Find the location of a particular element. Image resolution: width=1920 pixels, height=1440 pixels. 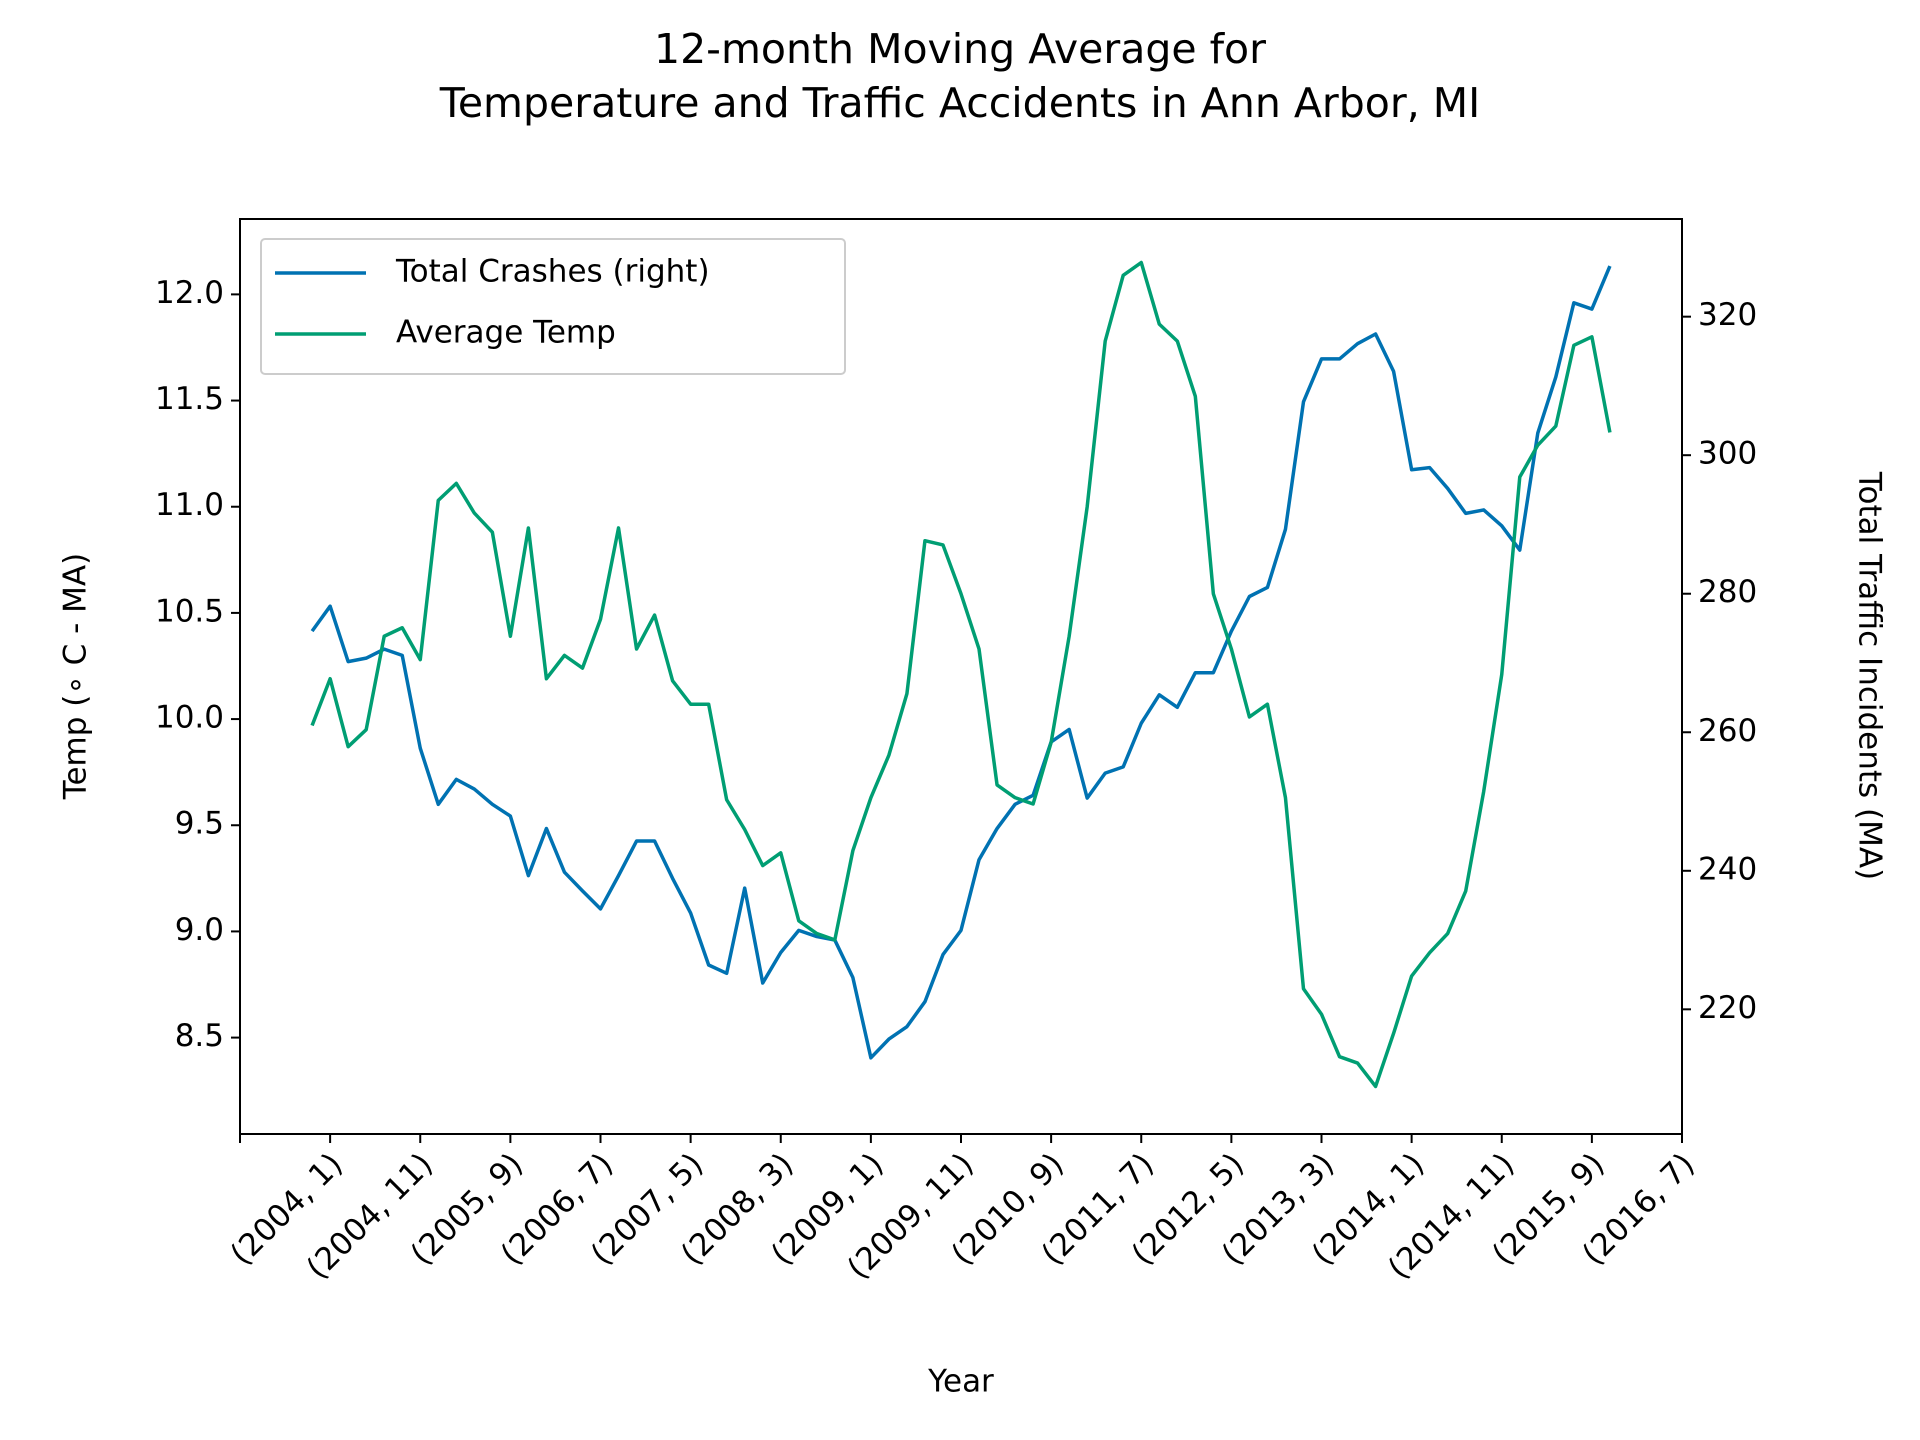

legend-label: Total Crashes (right) is located at coordinates (552, 272).